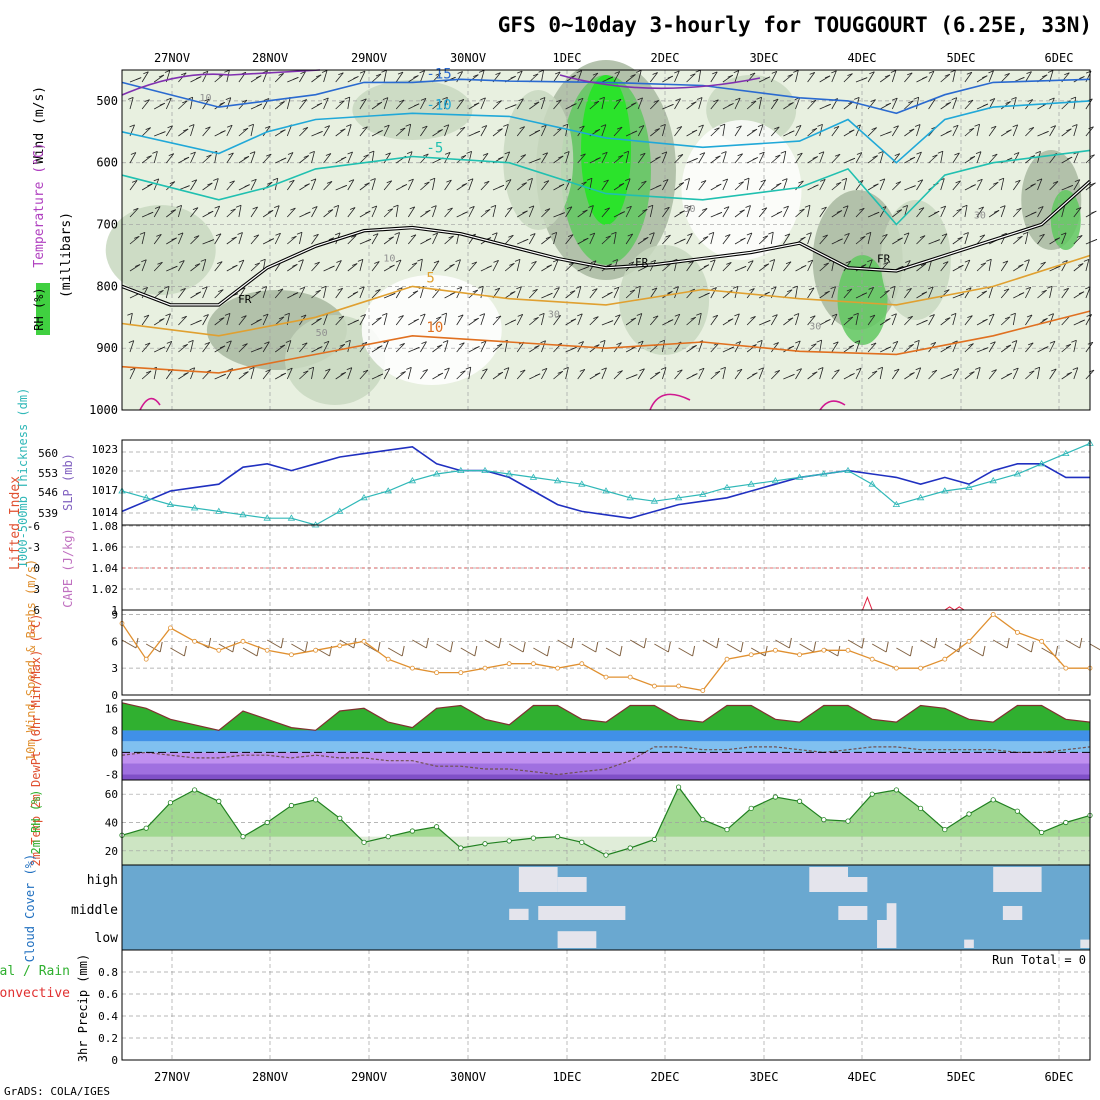  Describe the element at coordinates (31, 660) in the screenshot. I see `axis-label-10m-wind: 10m Wind Speed & Barbs (m/s)` at that location.